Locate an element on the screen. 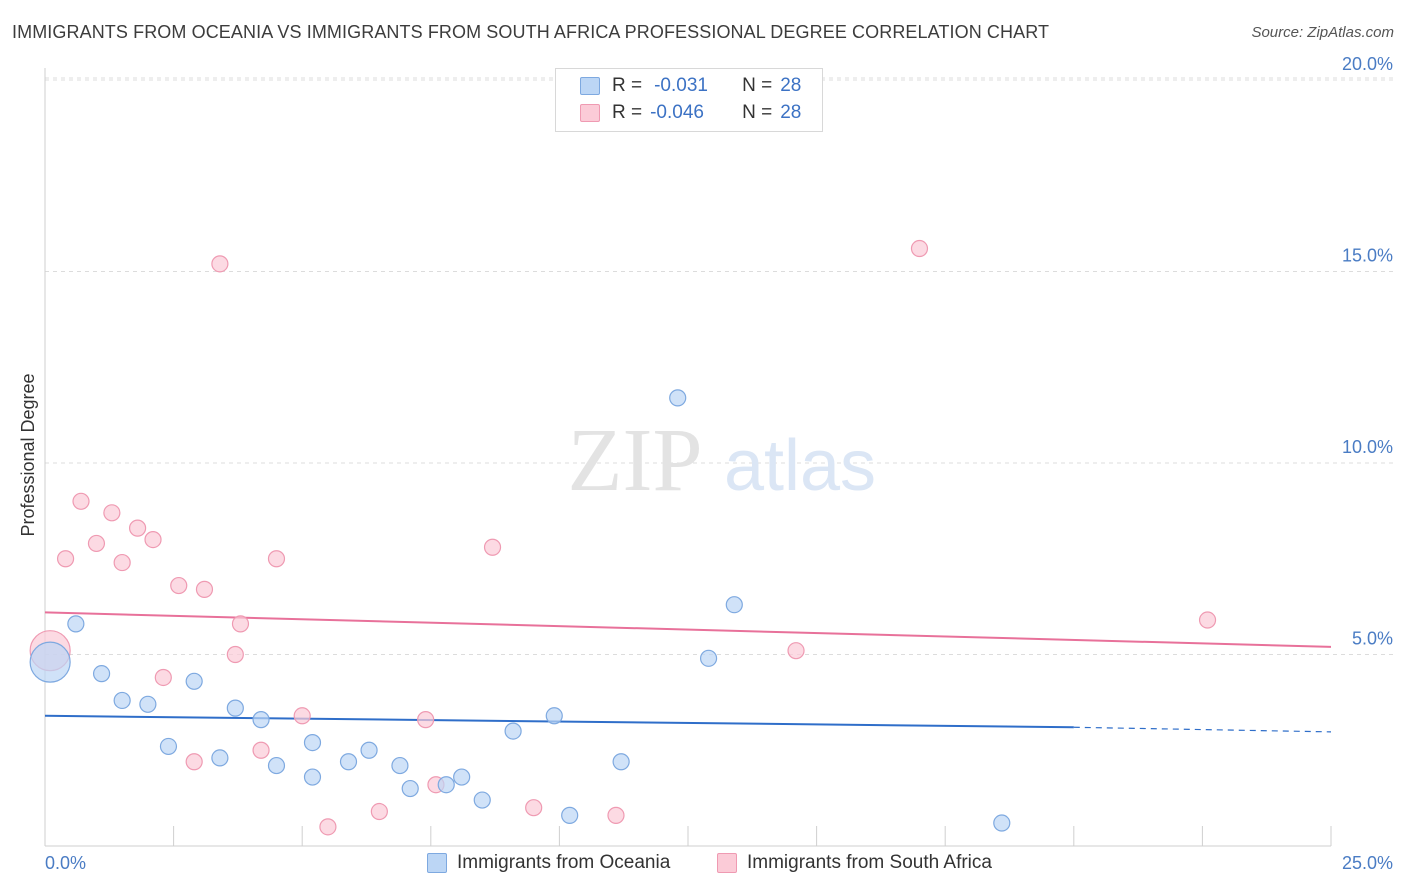 Image resolution: width=1406 pixels, height=892 pixels. legend-row-oceania: R = -0.031 N = 28 is located at coordinates (690, 86).